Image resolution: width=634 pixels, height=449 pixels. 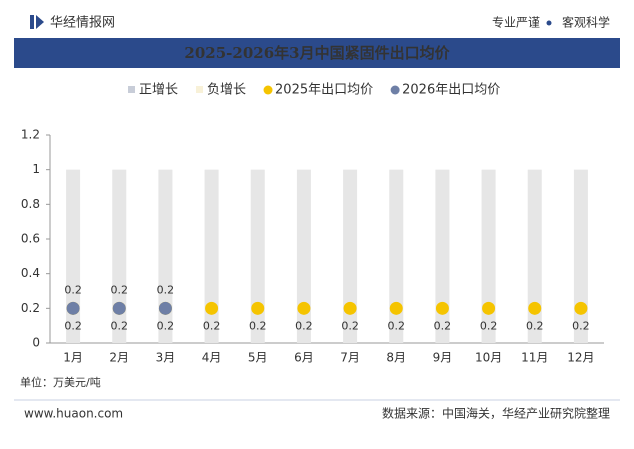 I want to click on source: 数据来源：中国海关，华经产业研究院整理, so click(x=496, y=413).